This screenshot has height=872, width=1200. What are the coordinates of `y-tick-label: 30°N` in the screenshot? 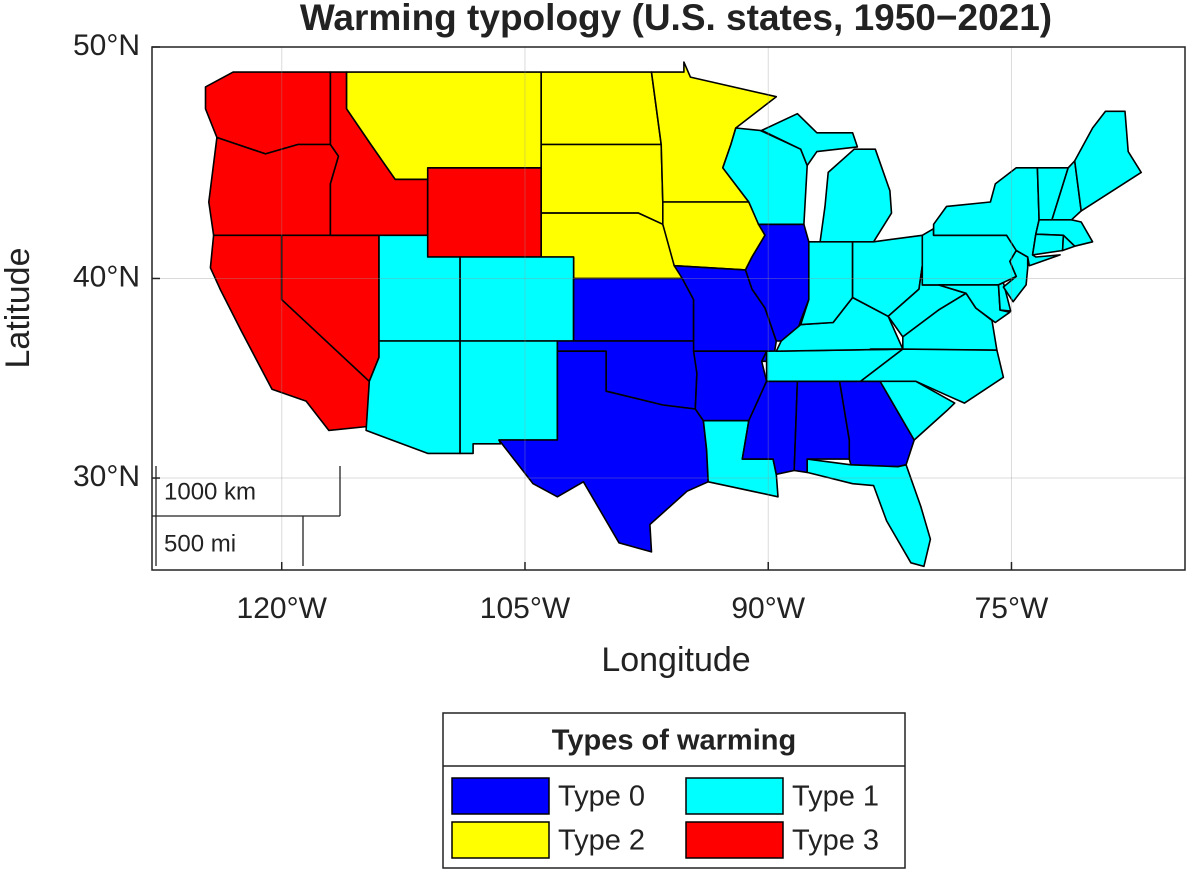 It's located at (106, 476).